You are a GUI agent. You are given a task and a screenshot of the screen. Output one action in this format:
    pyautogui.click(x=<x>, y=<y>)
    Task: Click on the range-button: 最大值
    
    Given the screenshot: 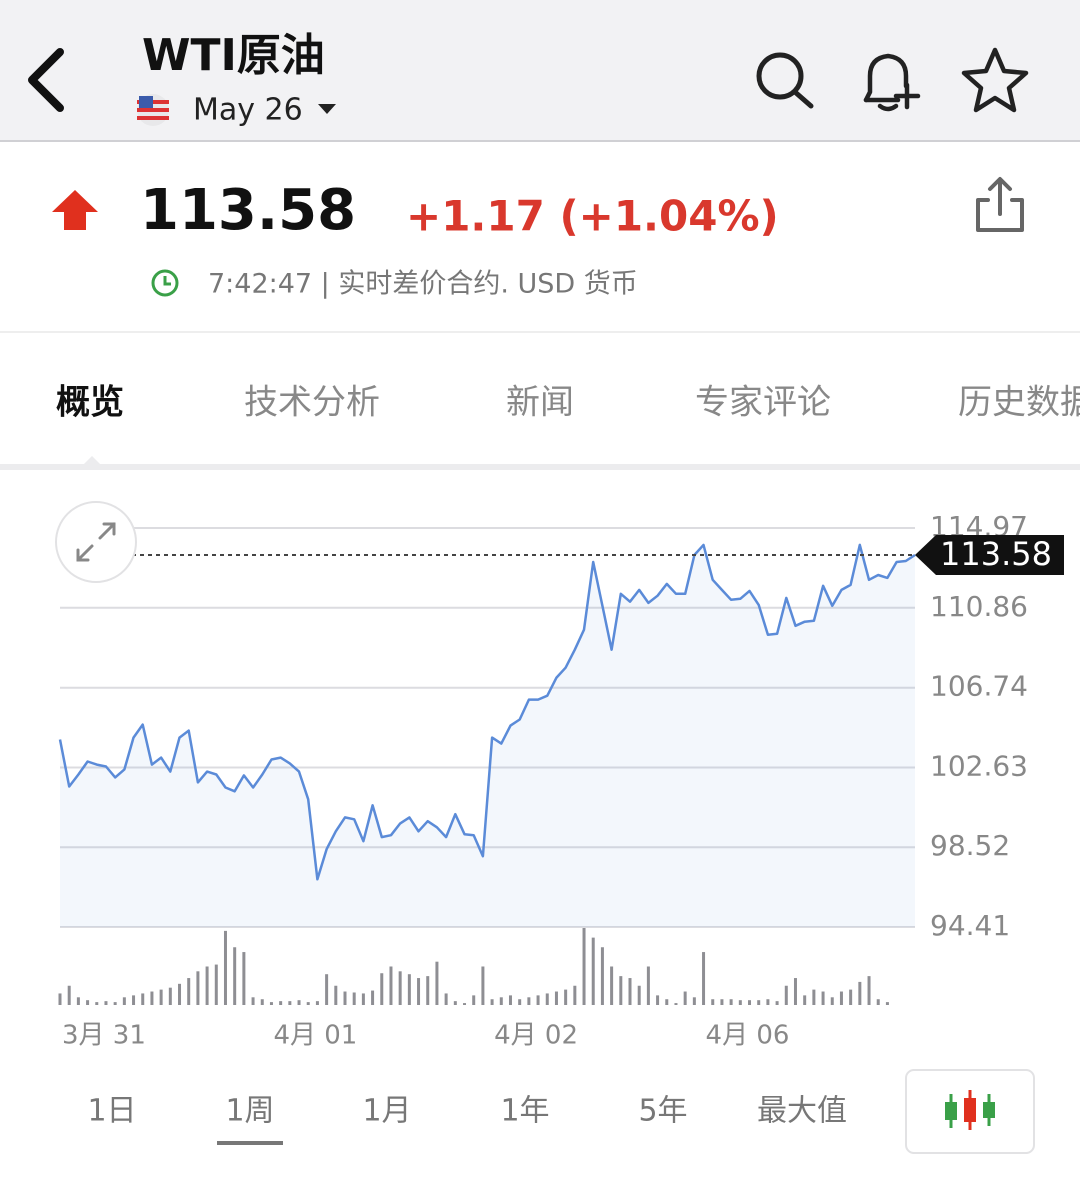 What is the action you would take?
    pyautogui.click(x=802, y=1111)
    